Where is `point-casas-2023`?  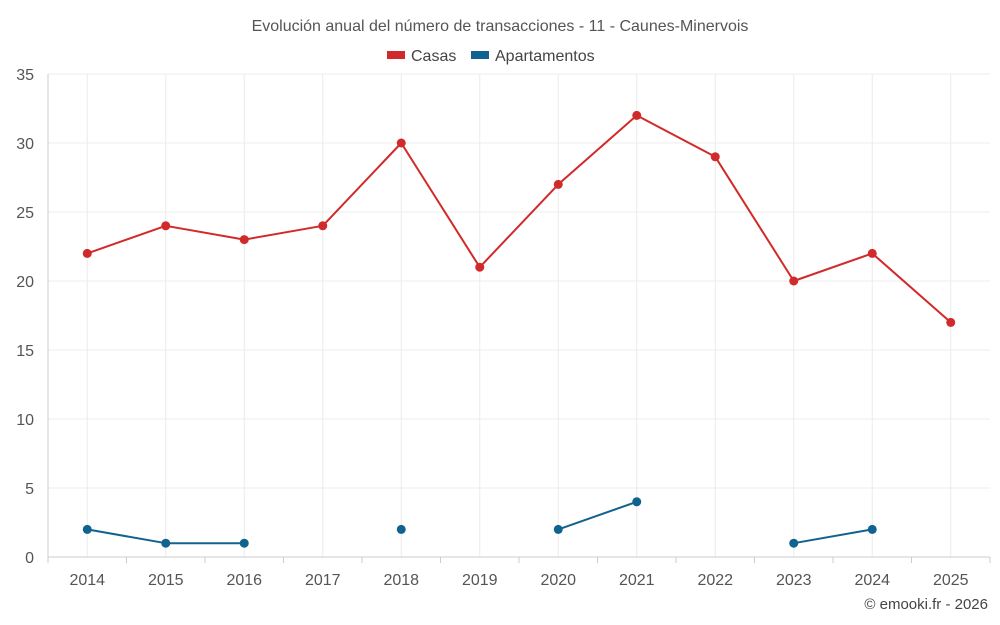 point-casas-2023 is located at coordinates (794, 281).